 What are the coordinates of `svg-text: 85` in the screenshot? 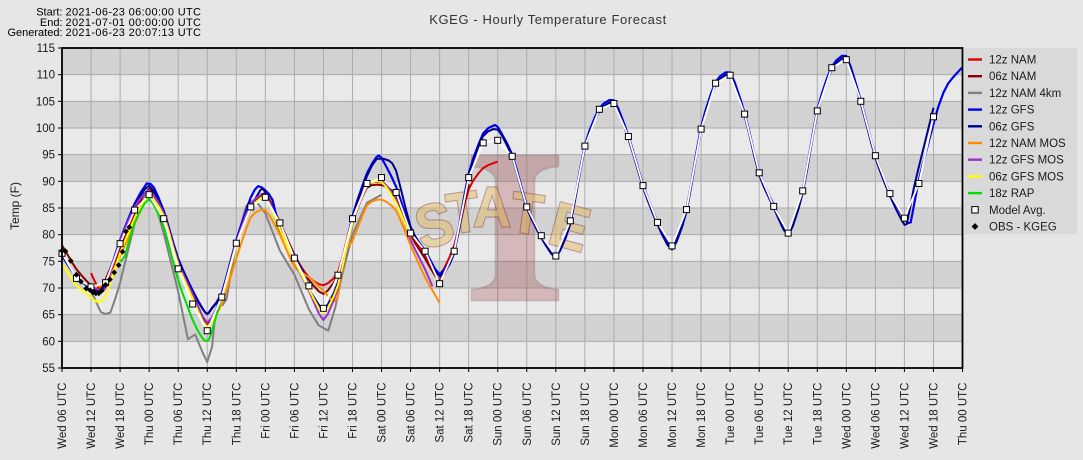 It's located at (48, 209).